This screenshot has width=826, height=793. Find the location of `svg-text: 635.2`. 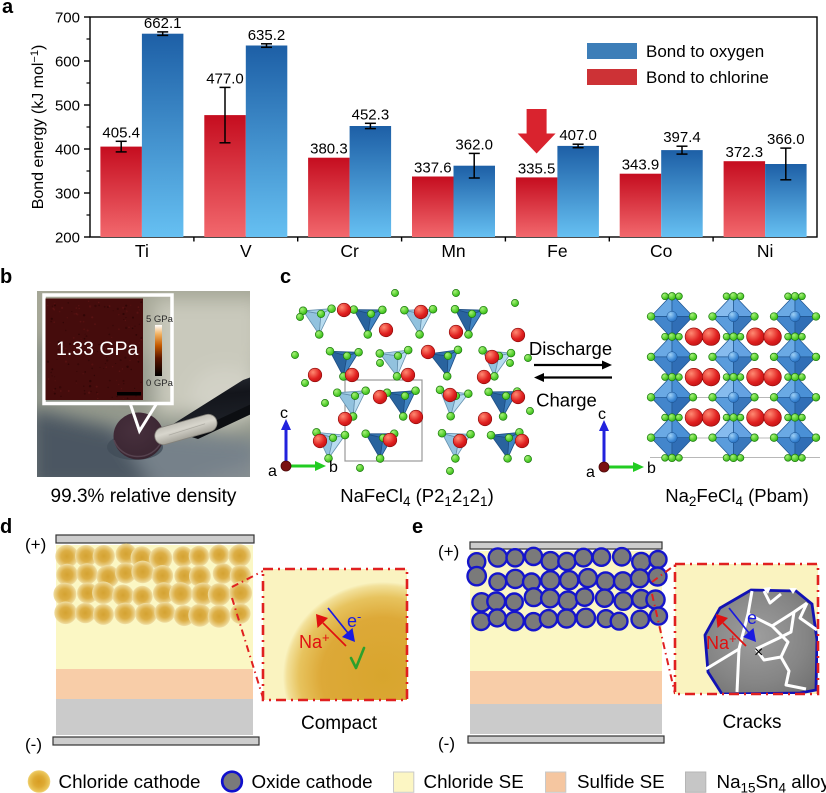

svg-text: 635.2 is located at coordinates (267, 35).